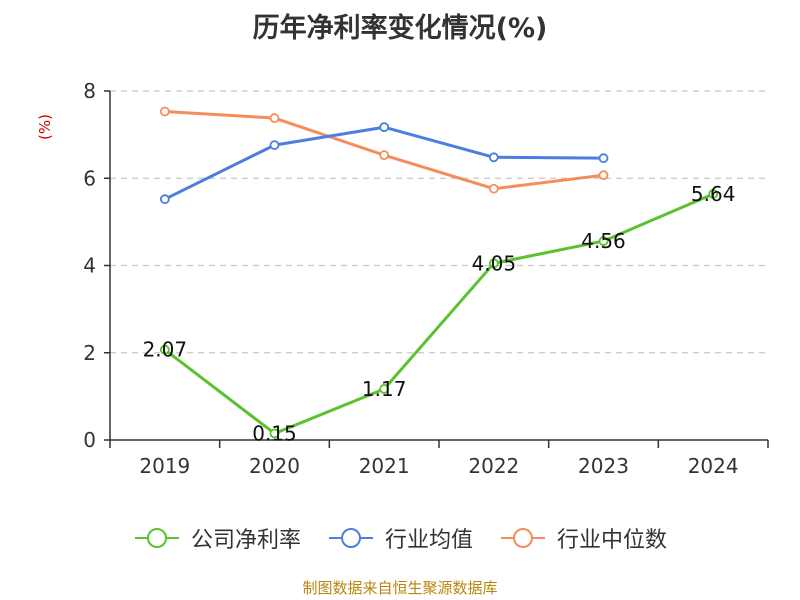 This screenshot has height=600, width=800. Describe the element at coordinates (384, 163) in the screenshot. I see `series-line-industry_avg` at that location.